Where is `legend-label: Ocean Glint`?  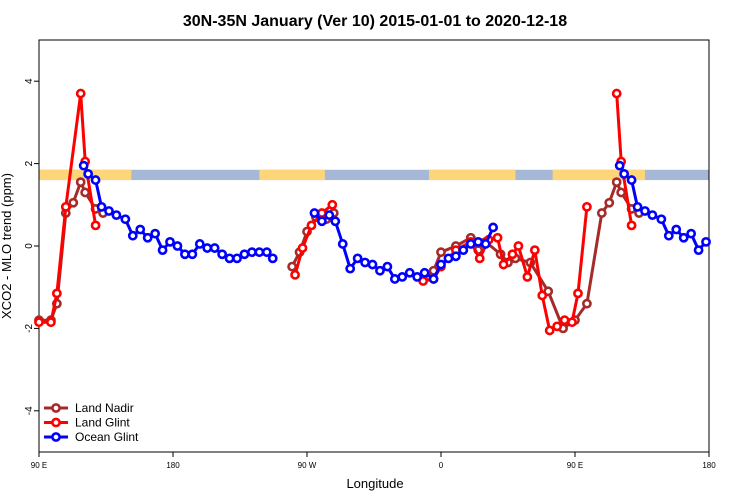 legend-label: Ocean Glint is located at coordinates (107, 437).